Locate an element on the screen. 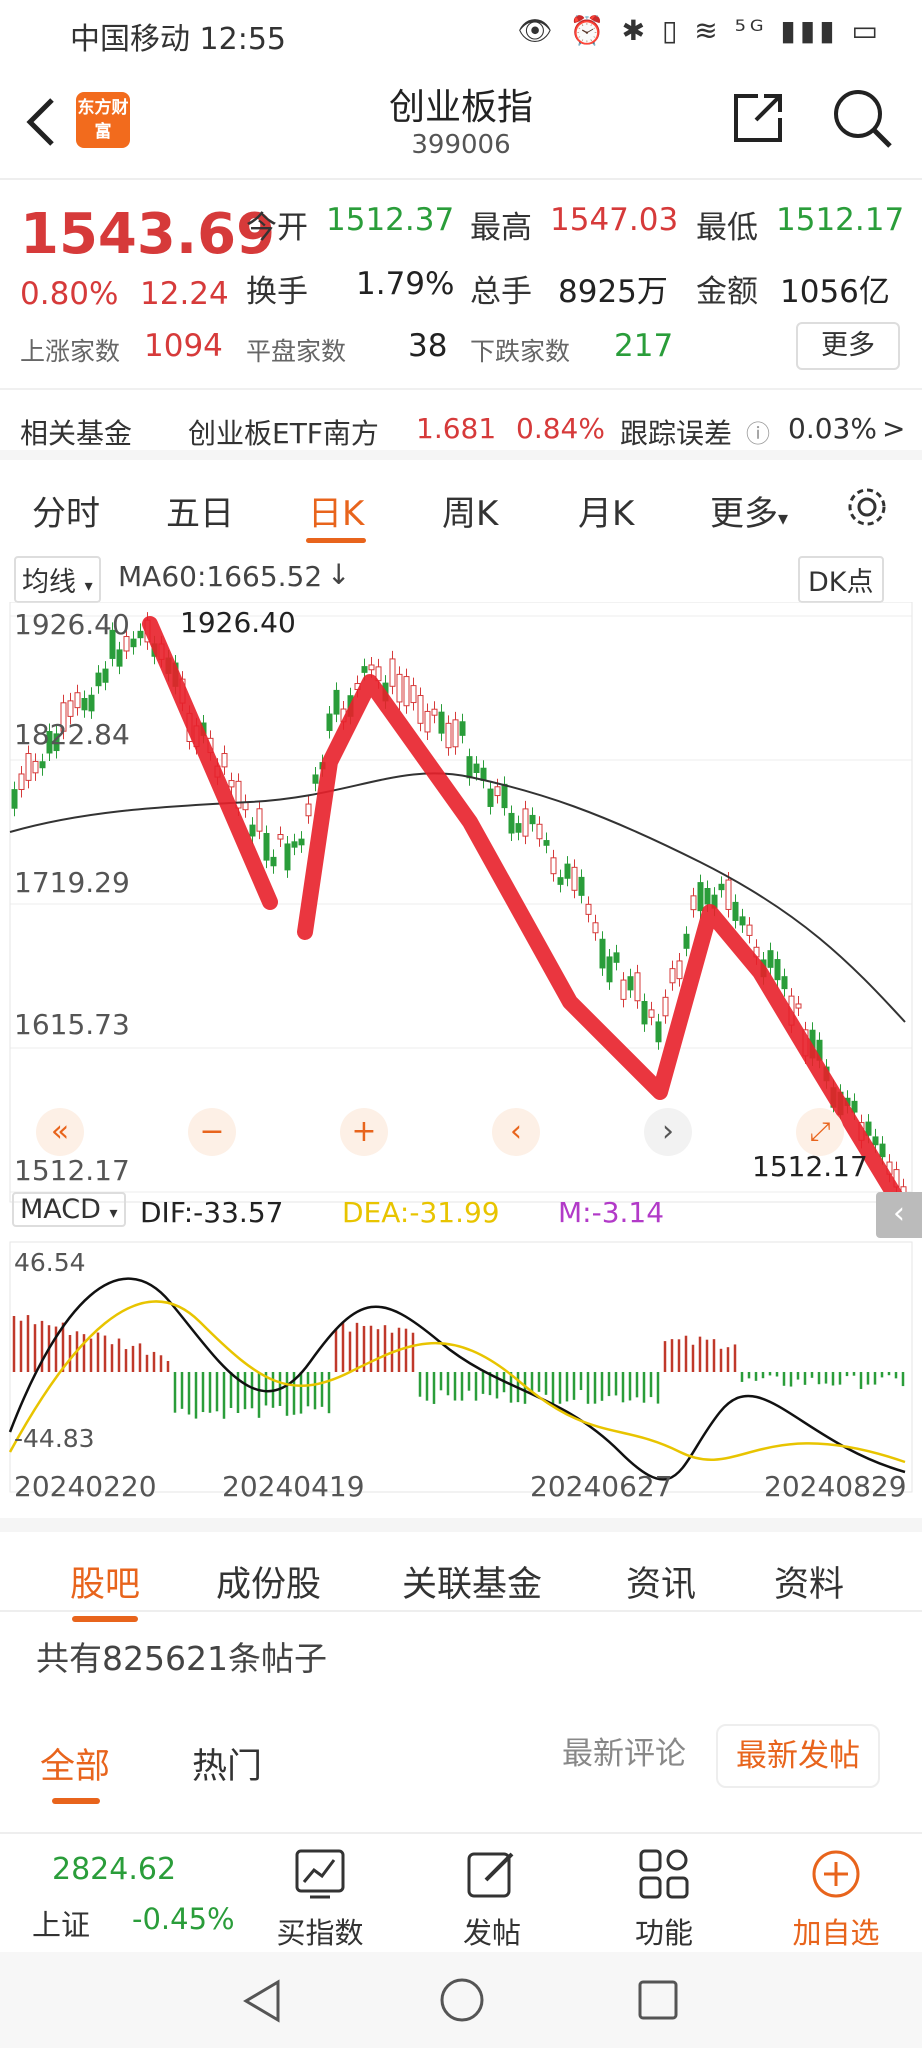  home-circle-icon is located at coordinates (462, 2000).